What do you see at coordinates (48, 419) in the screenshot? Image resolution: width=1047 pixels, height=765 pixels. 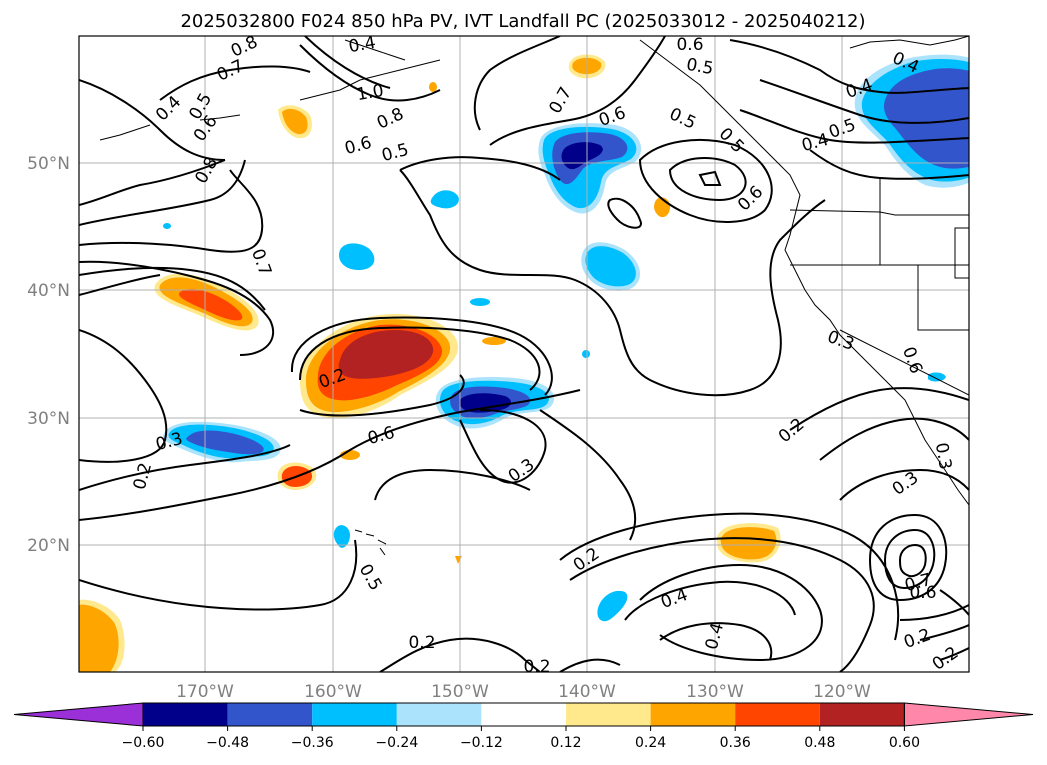 I see `lat-tick-label: 30°N` at bounding box center [48, 419].